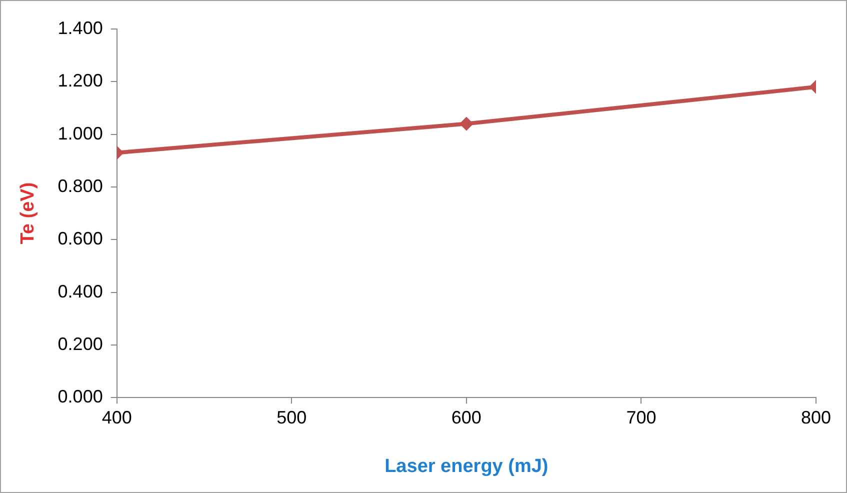  What do you see at coordinates (80, 344) in the screenshot?
I see `y-tick-label: 0.200` at bounding box center [80, 344].